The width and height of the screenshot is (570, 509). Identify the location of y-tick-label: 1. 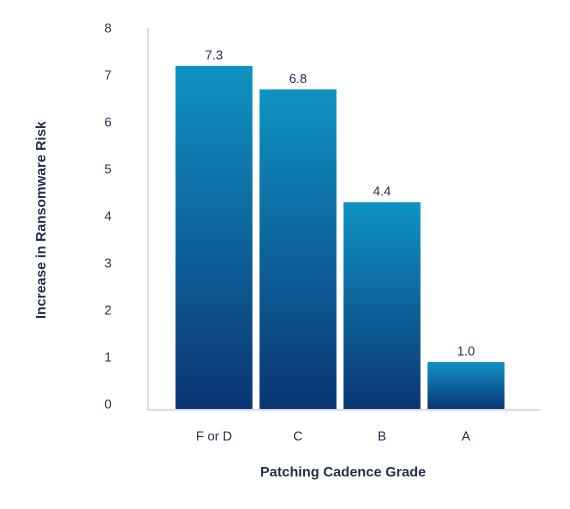
(107, 356).